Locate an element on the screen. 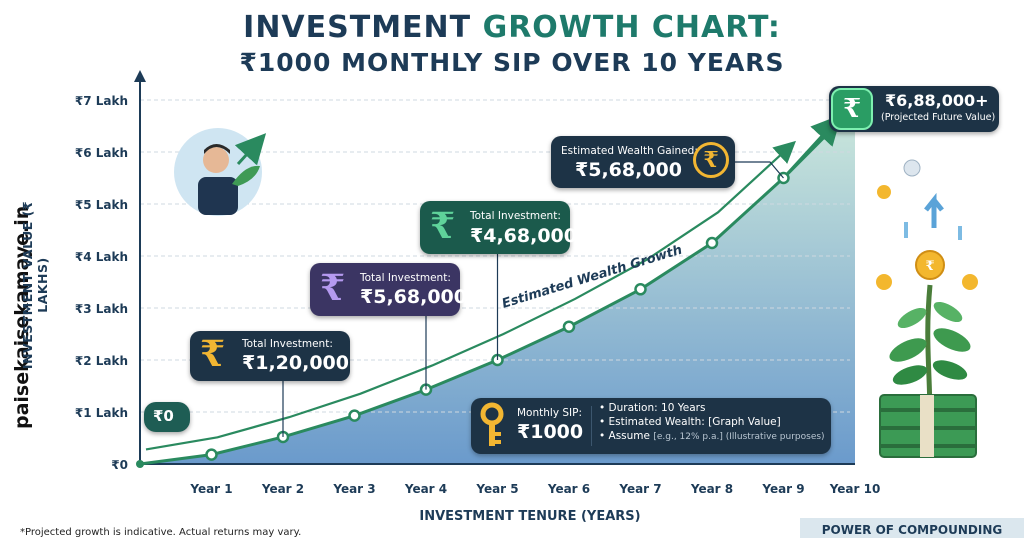 The width and height of the screenshot is (1024, 542). callout-future-value-label: (Projected Future Value) is located at coordinates (938, 117).